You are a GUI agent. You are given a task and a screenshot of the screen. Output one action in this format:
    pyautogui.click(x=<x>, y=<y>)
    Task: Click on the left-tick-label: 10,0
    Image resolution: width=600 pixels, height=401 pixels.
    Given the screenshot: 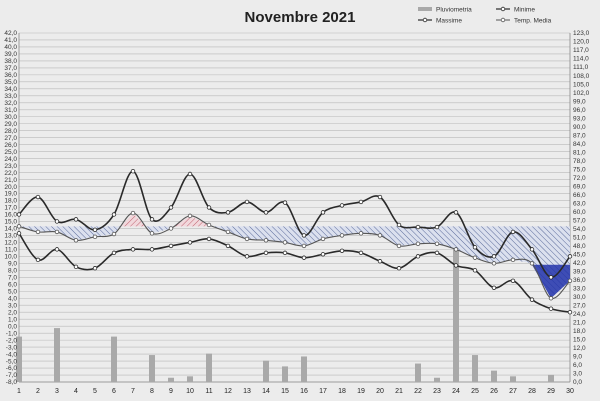 What is the action you would take?
    pyautogui.click(x=10, y=257)
    